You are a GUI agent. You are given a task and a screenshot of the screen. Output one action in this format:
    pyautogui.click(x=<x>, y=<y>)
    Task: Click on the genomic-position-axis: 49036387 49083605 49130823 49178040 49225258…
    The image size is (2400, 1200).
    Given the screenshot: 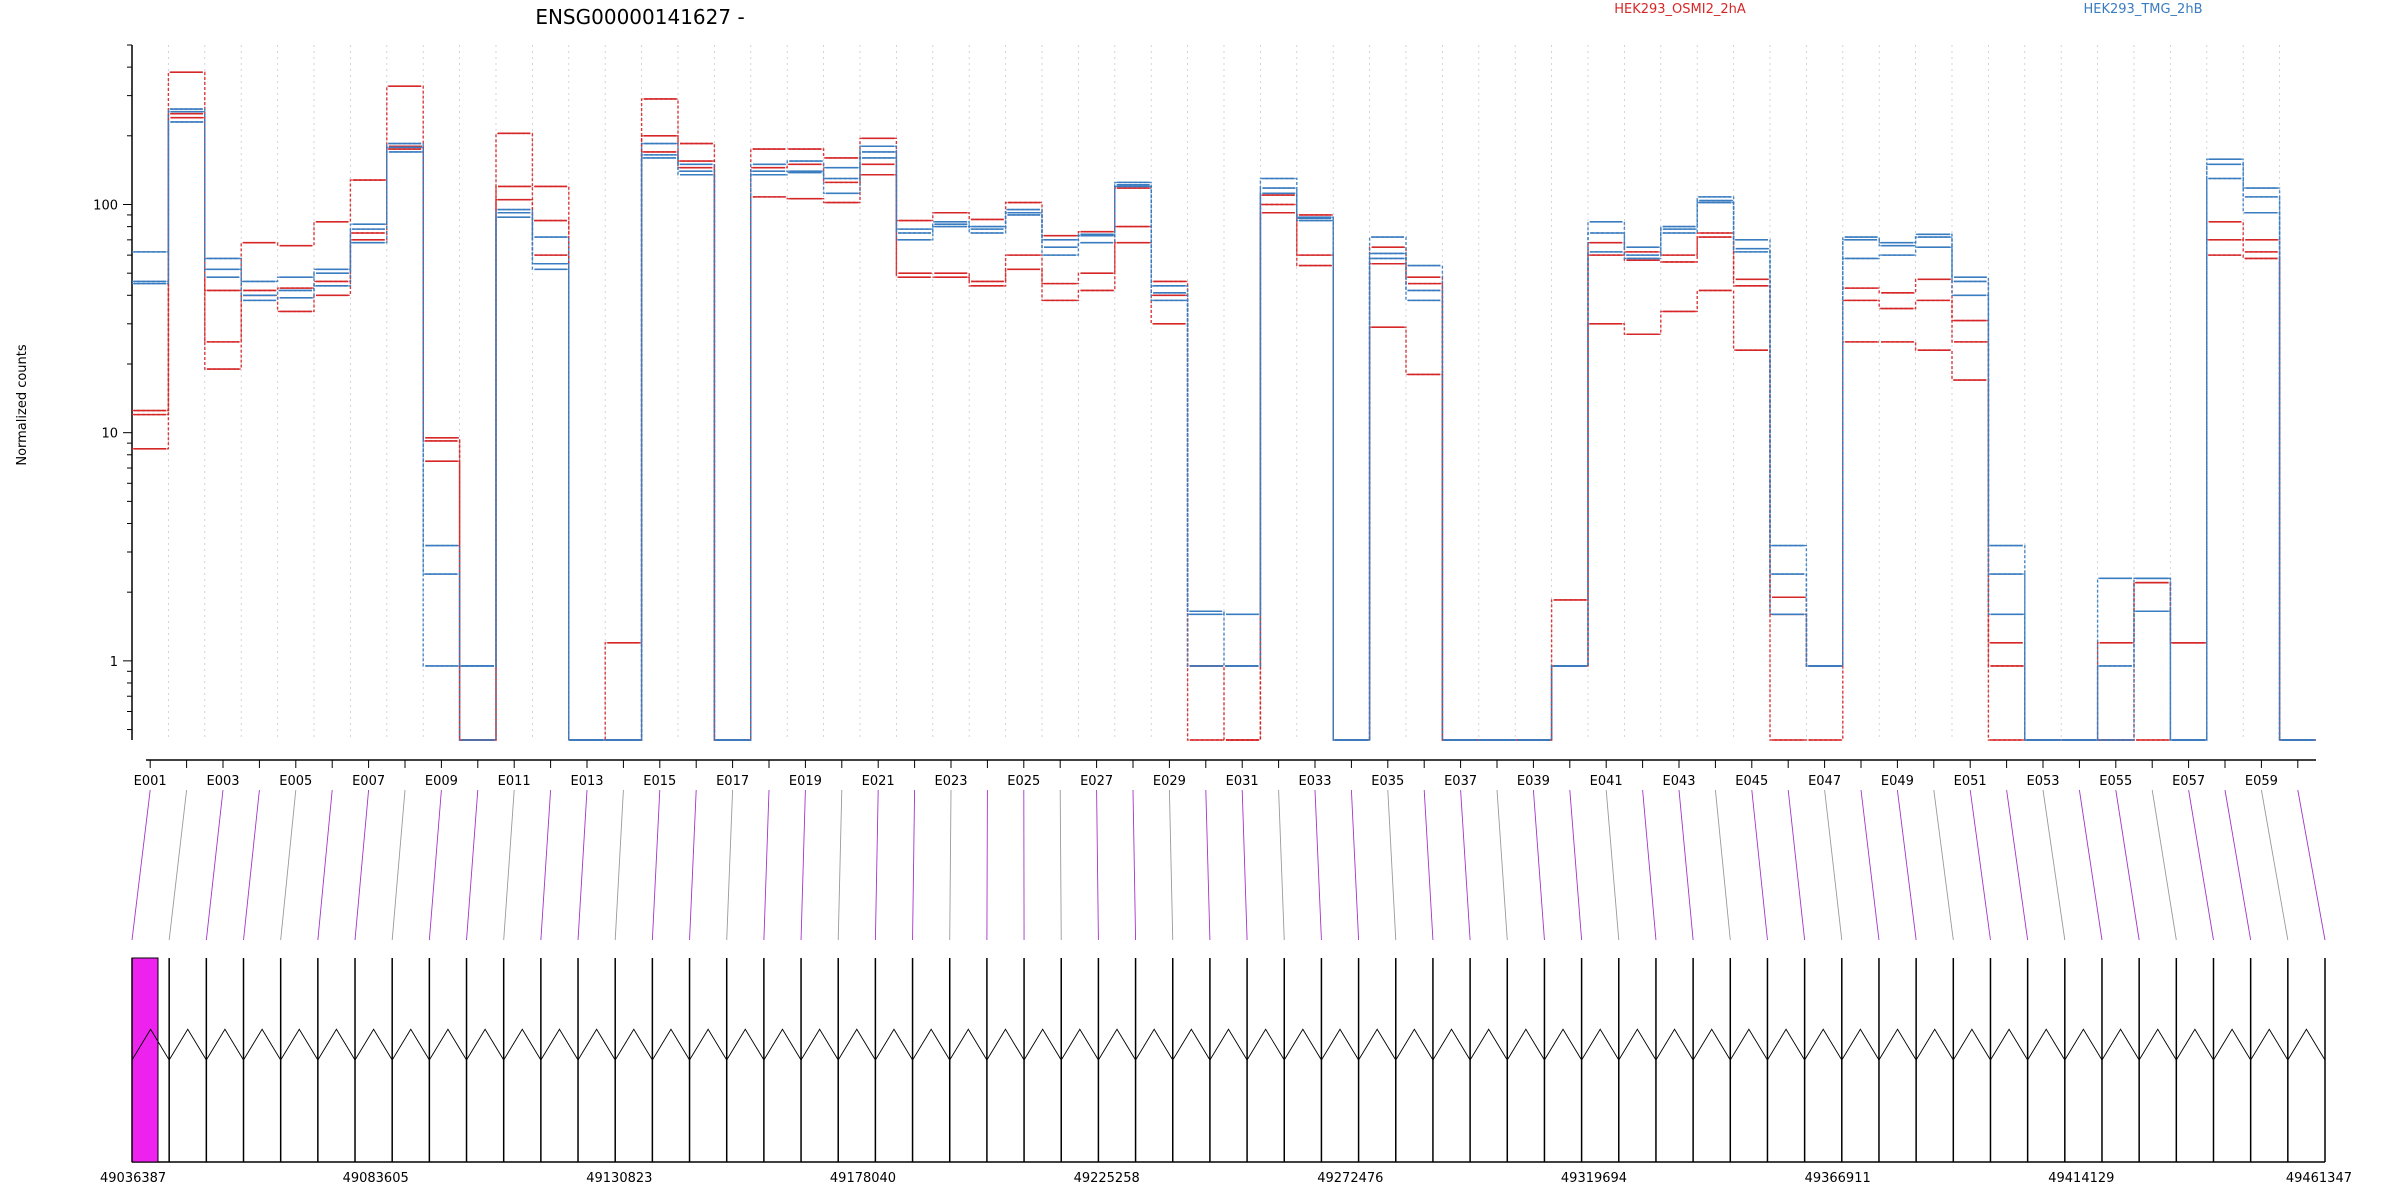 What is the action you would take?
    pyautogui.click(x=1226, y=1178)
    